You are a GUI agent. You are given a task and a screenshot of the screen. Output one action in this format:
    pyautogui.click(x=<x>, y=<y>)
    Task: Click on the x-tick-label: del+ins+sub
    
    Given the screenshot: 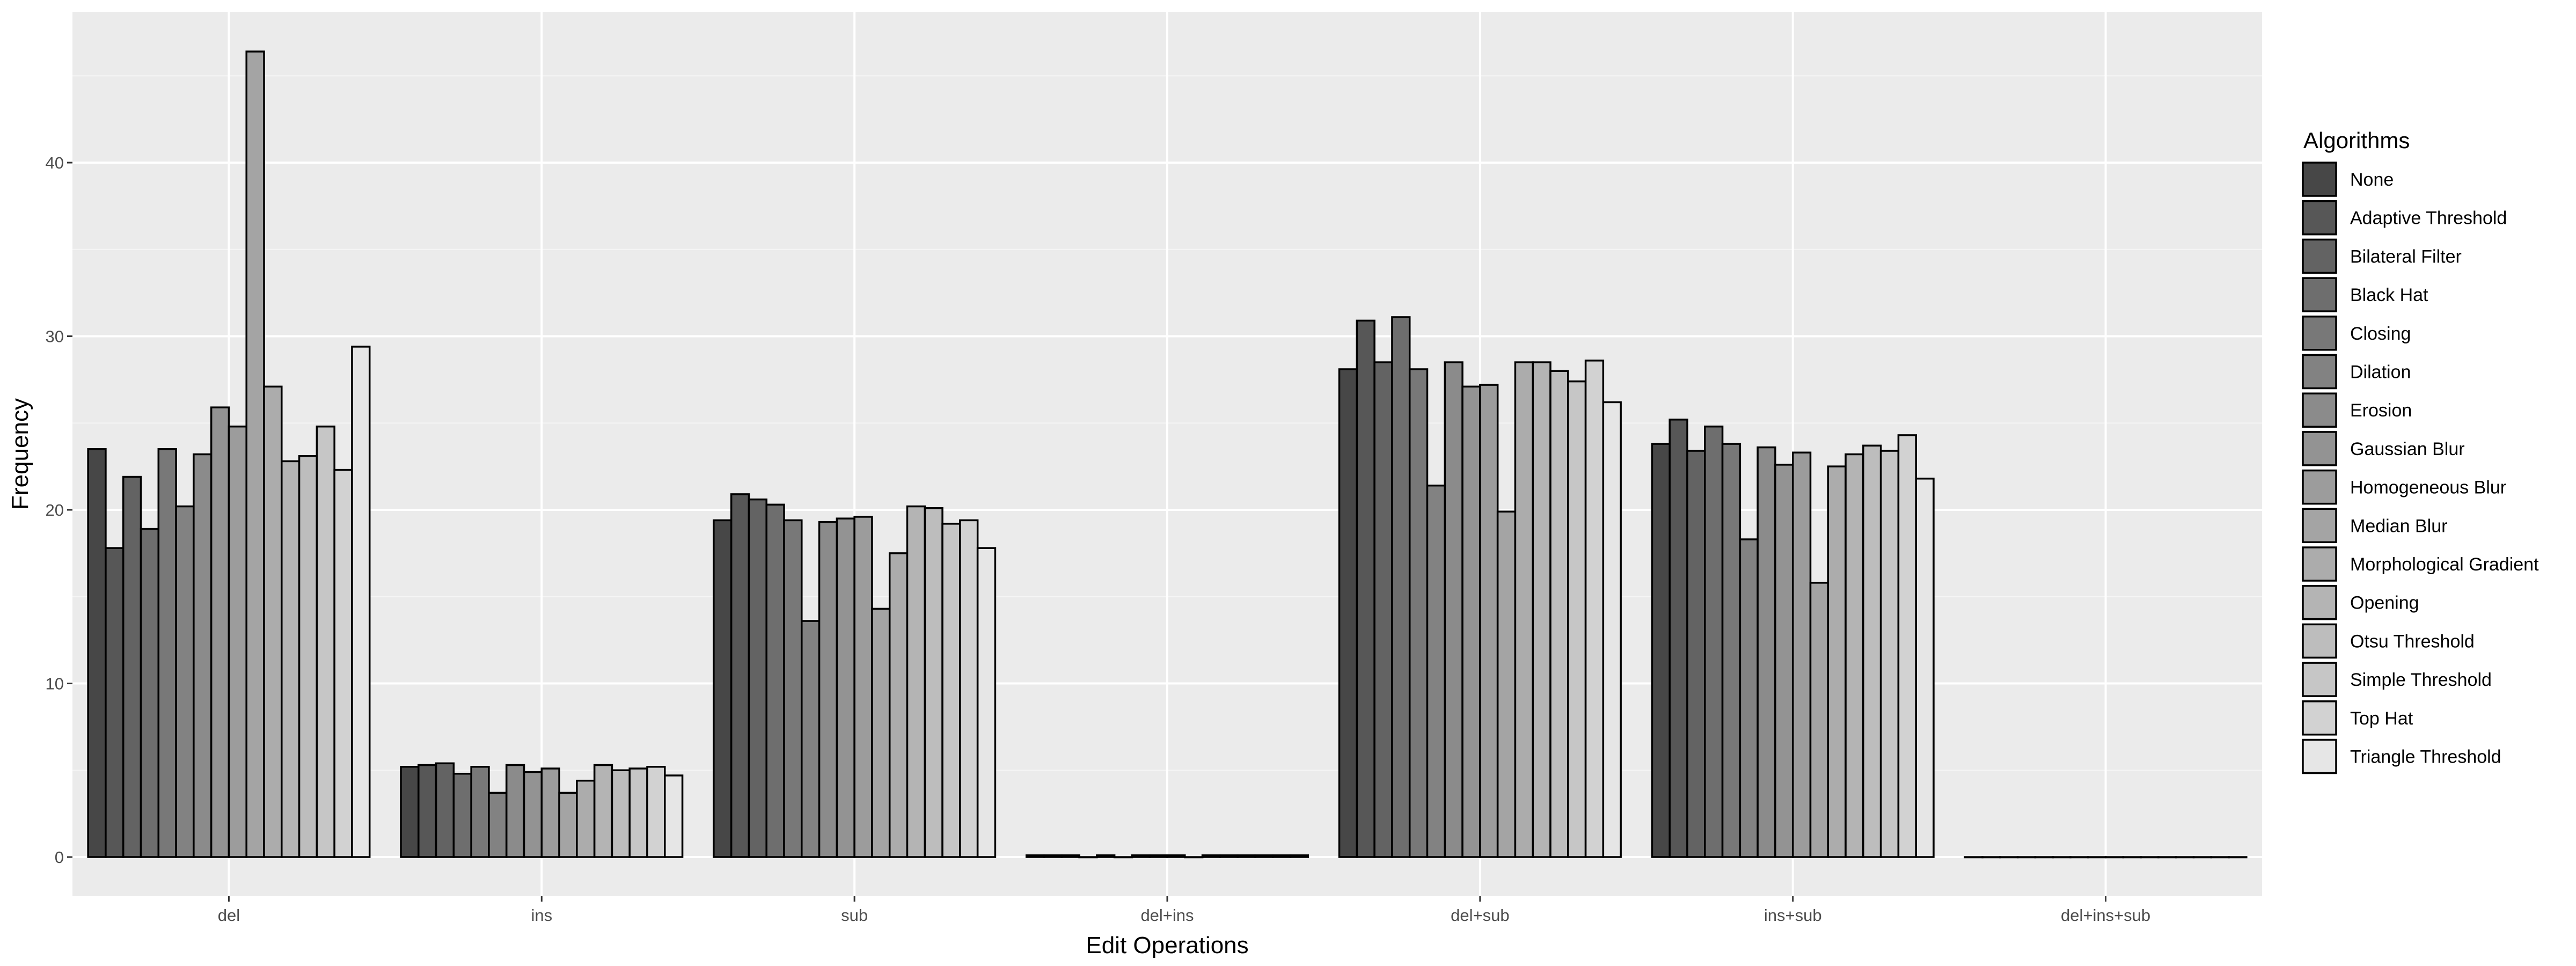 What is the action you would take?
    pyautogui.click(x=2105, y=915)
    